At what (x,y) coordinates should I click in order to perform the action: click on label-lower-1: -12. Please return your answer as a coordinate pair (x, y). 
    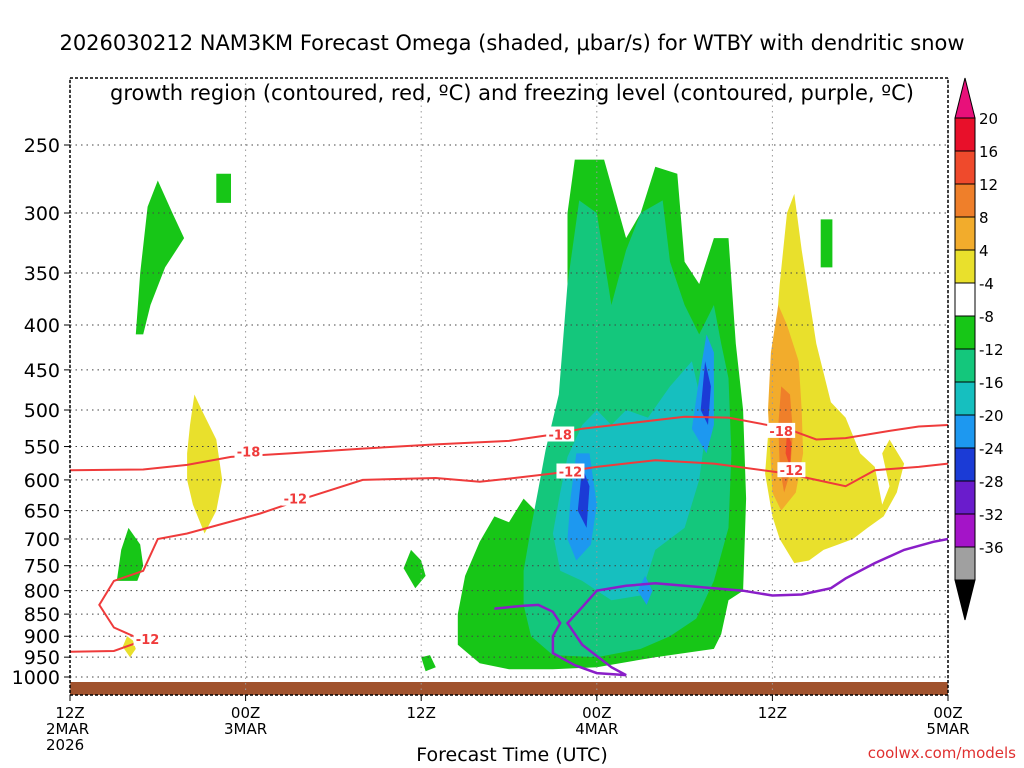
    Looking at the image, I should click on (296, 500).